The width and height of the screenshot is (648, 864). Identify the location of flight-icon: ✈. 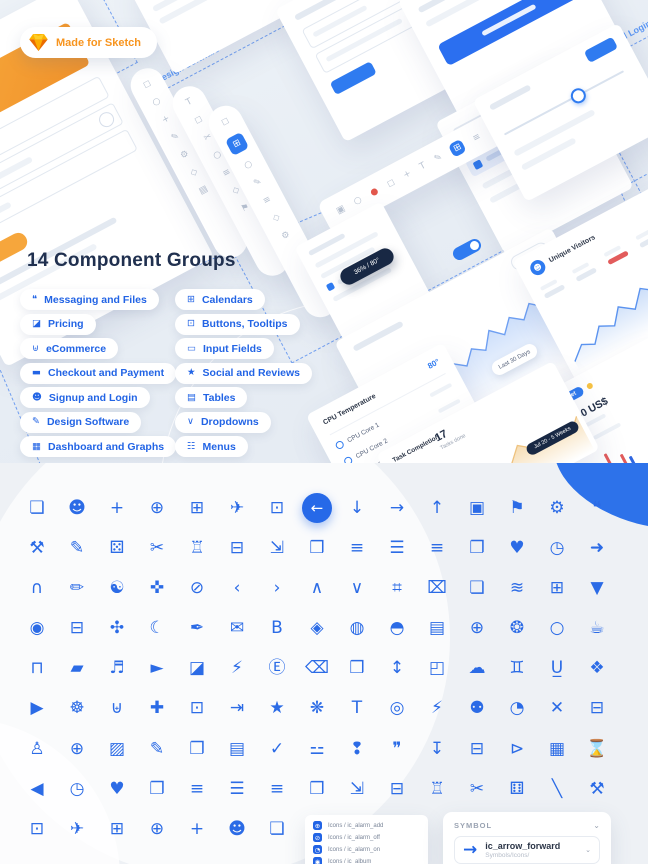
(237, 507).